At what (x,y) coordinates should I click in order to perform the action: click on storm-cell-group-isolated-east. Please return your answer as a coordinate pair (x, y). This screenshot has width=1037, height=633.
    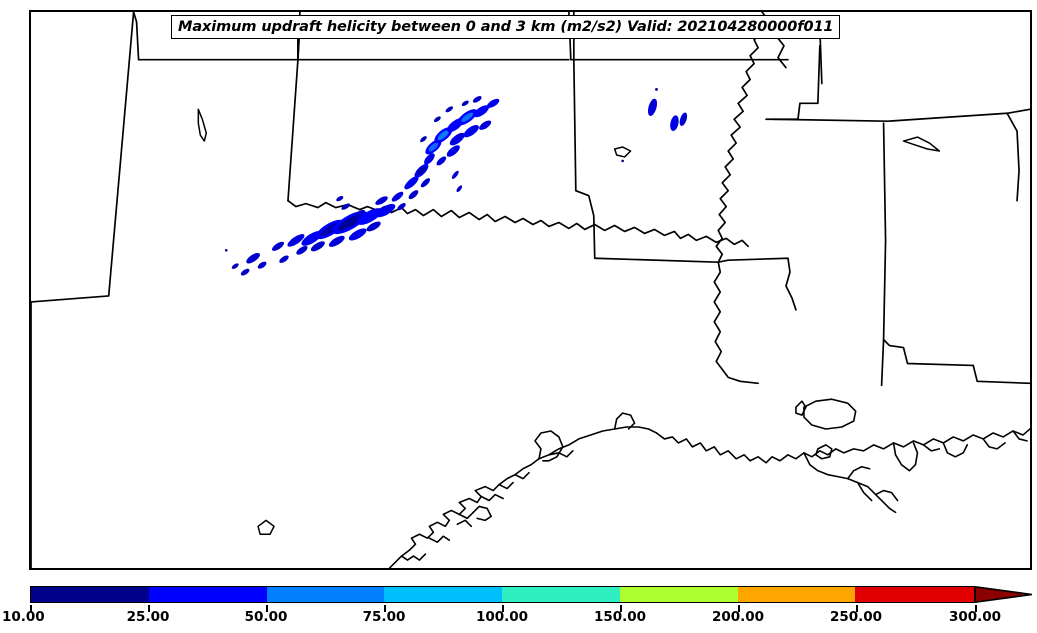
    Looking at the image, I should click on (654, 125).